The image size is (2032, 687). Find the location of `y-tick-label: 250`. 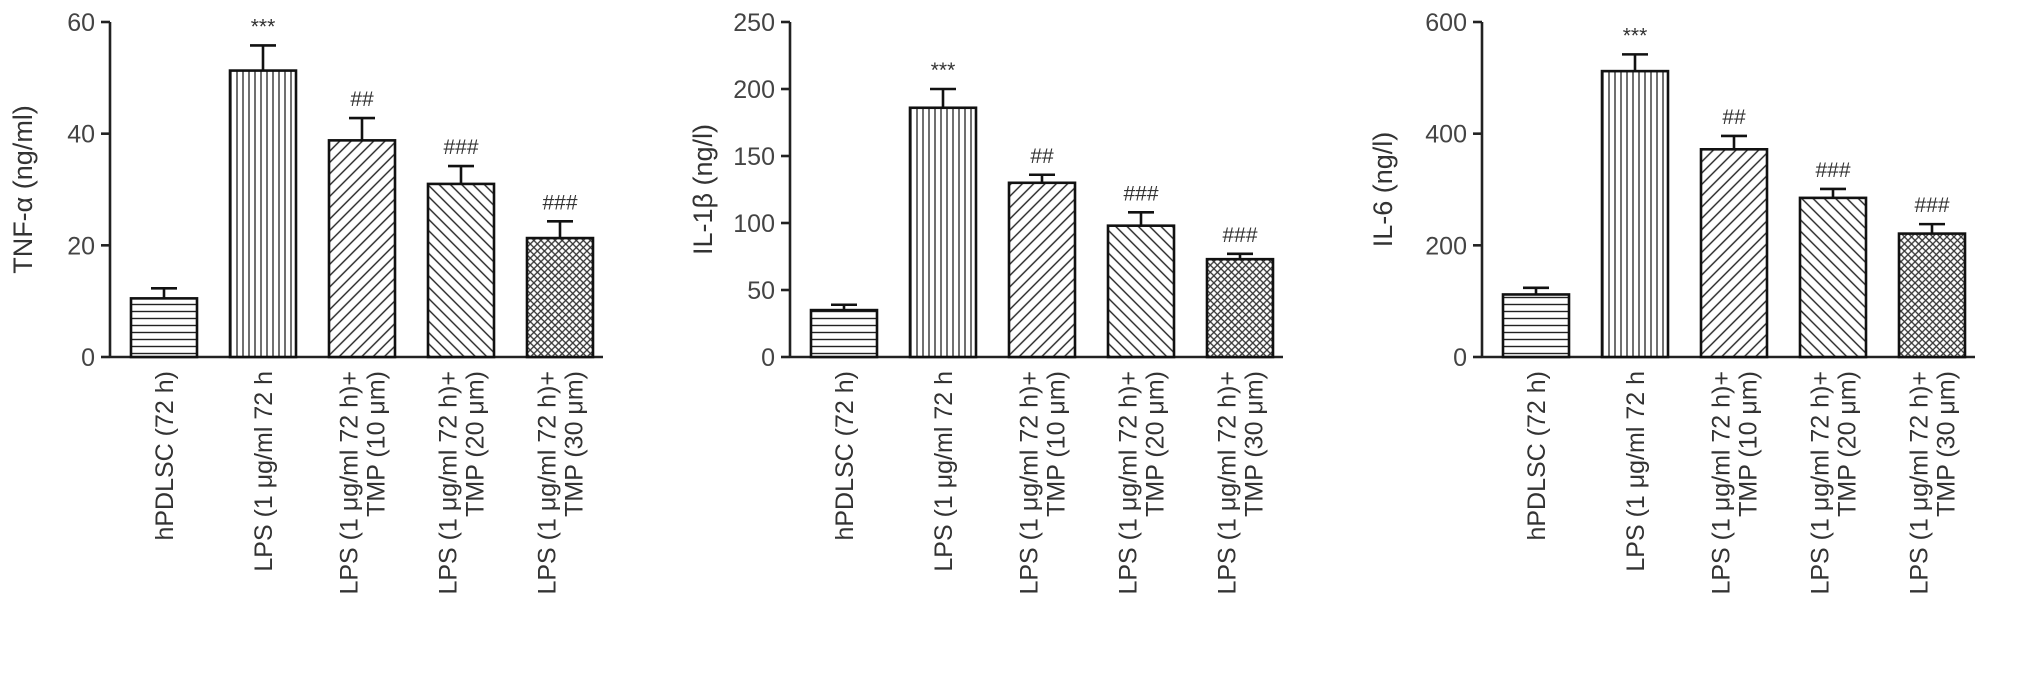

y-tick-label: 250 is located at coordinates (754, 23).